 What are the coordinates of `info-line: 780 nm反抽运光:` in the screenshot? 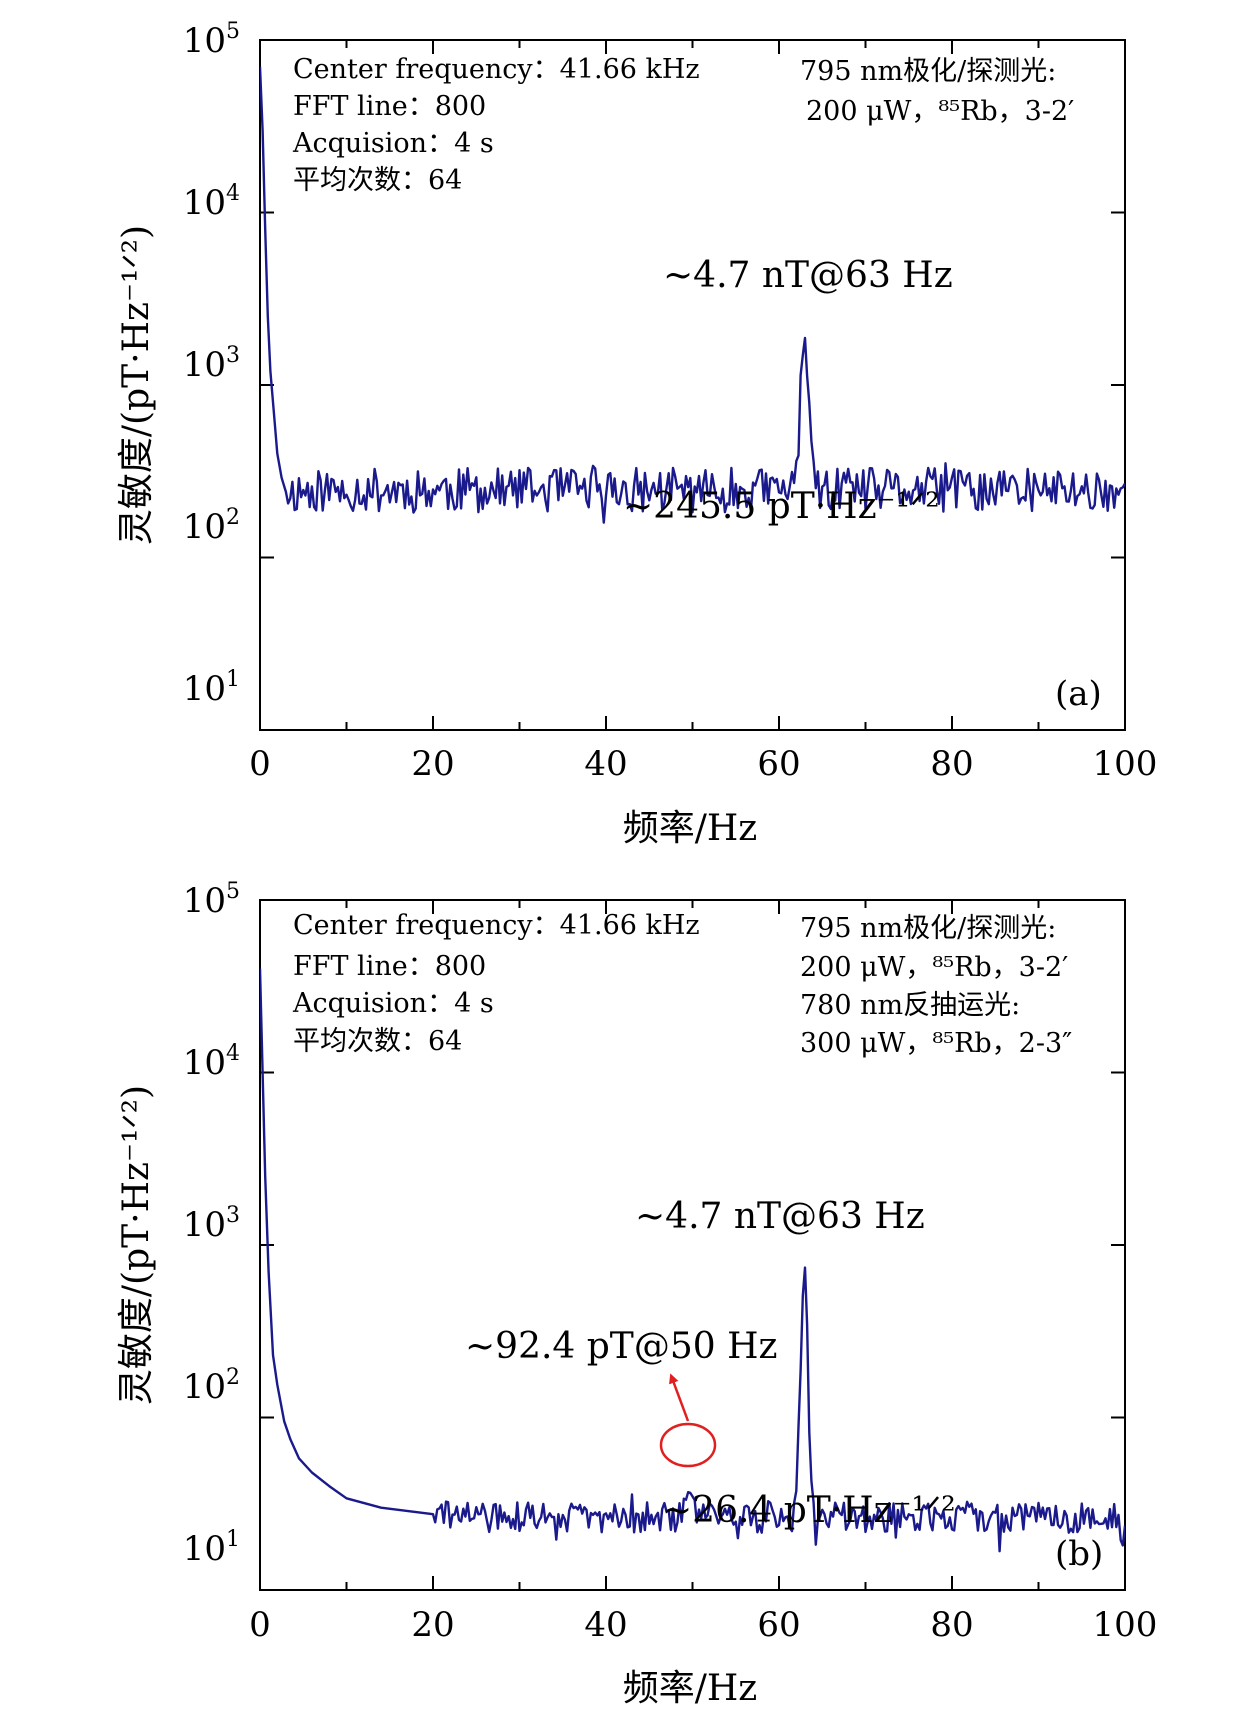 It's located at (910, 1005).